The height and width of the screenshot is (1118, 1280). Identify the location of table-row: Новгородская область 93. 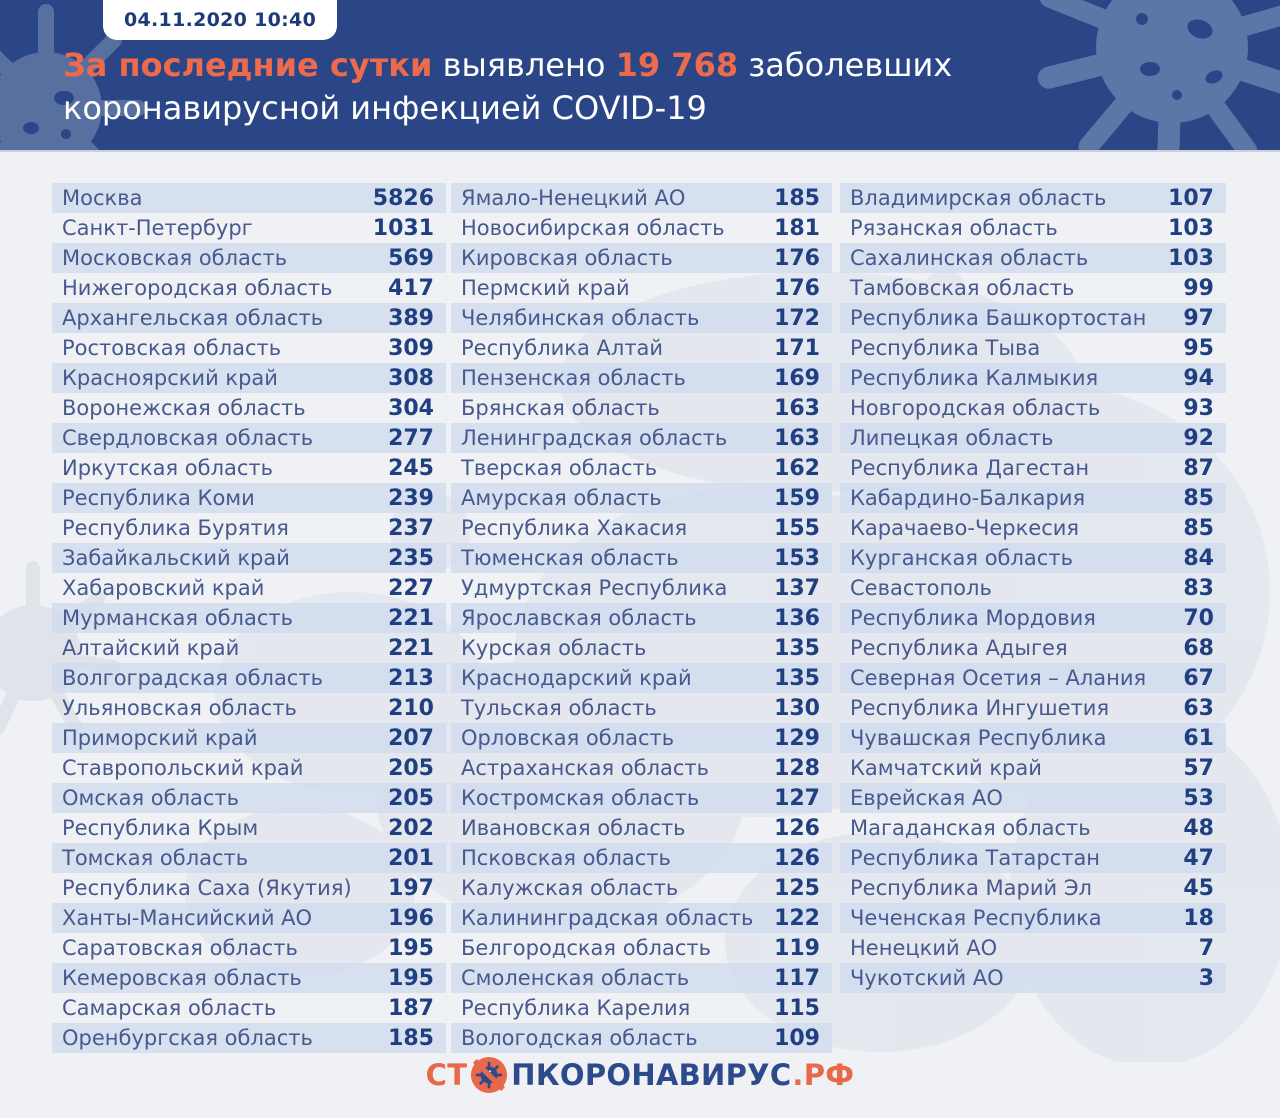
(1033, 408).